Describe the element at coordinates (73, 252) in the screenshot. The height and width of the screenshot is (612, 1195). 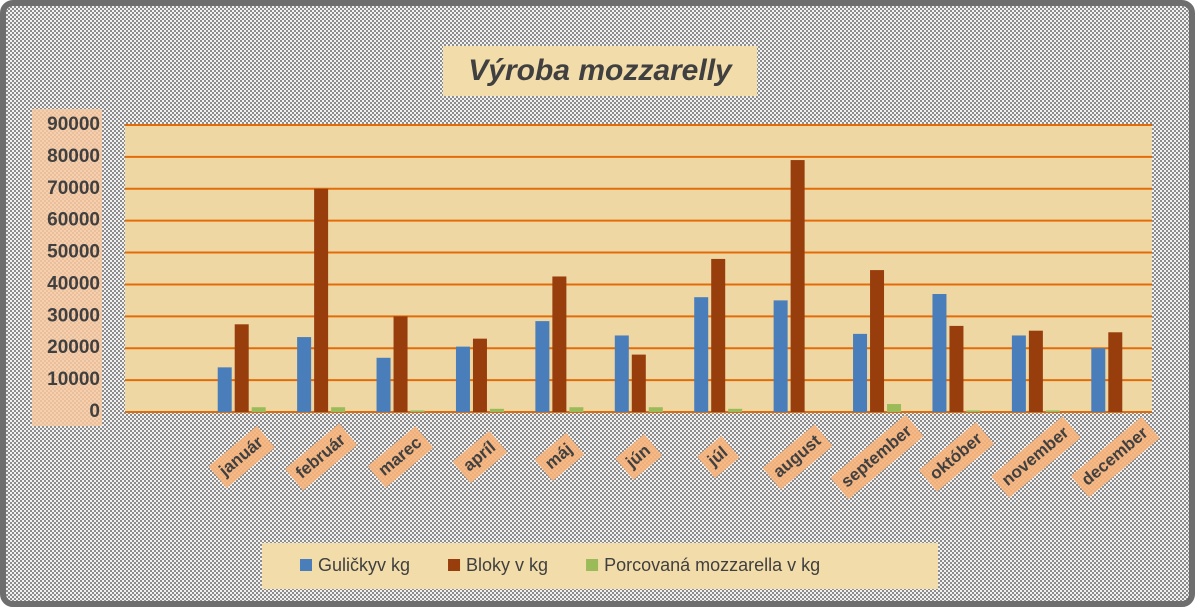
I see `y-tick-label: 50000` at that location.